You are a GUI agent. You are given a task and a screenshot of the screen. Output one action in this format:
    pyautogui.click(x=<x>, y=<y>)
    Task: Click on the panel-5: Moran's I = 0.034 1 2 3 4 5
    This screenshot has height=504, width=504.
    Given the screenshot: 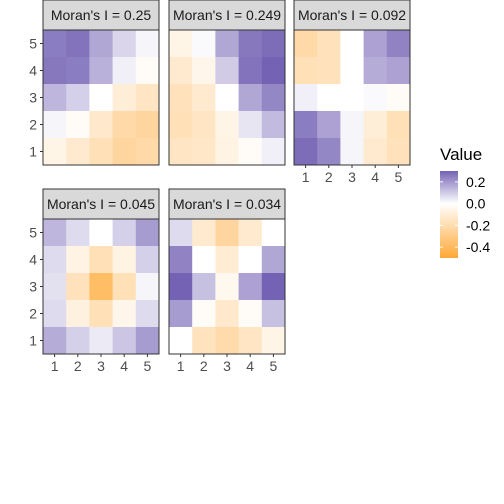 What is the action you would take?
    pyautogui.click(x=227, y=281)
    